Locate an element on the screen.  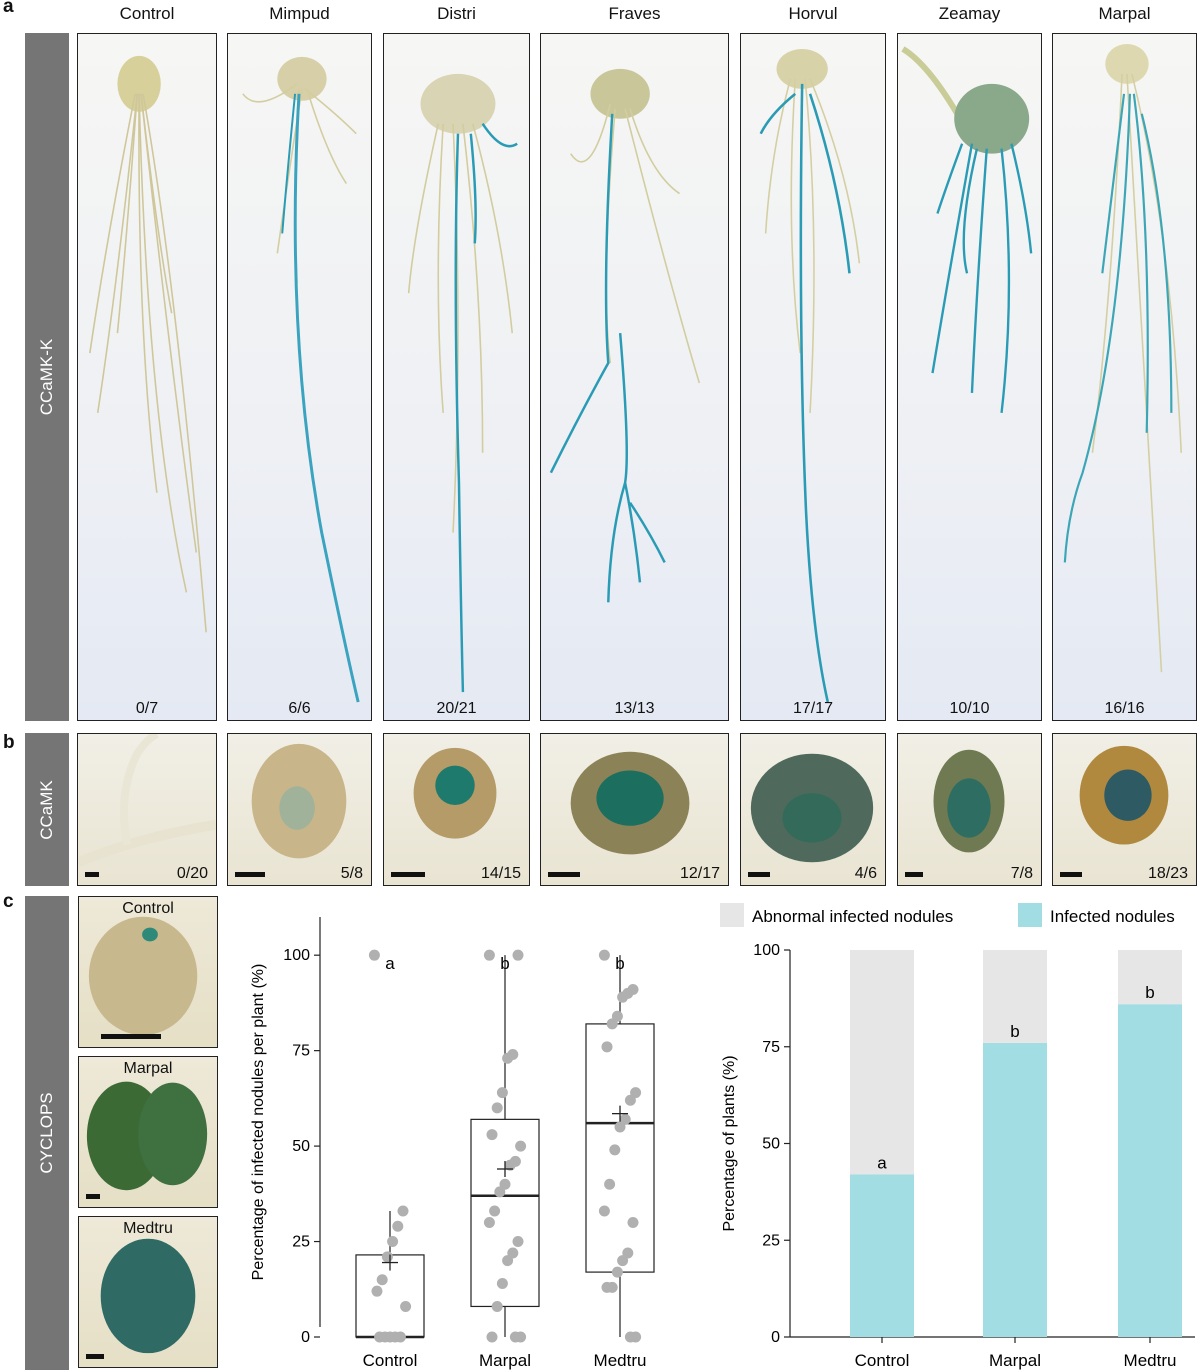
column-title-zeamay: Zeamay is located at coordinates (969, 13).